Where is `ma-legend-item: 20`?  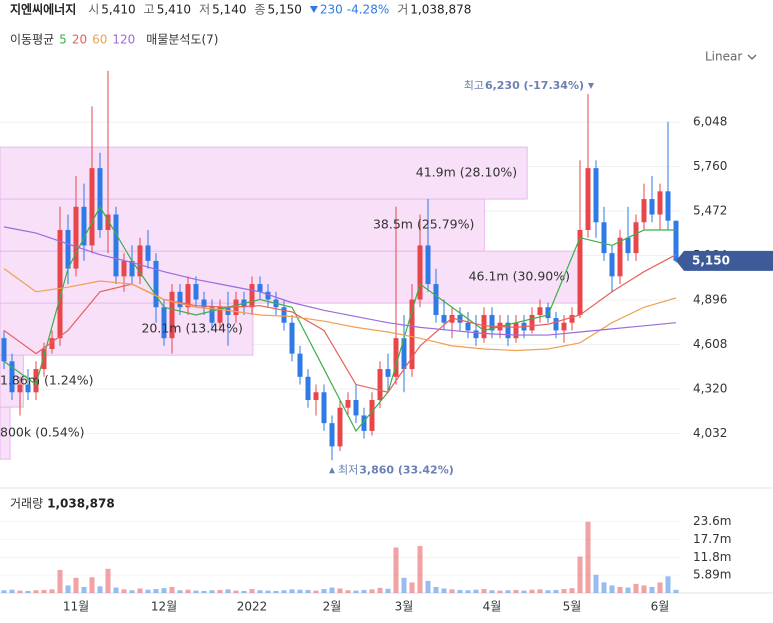 ma-legend-item: 20 is located at coordinates (79, 40).